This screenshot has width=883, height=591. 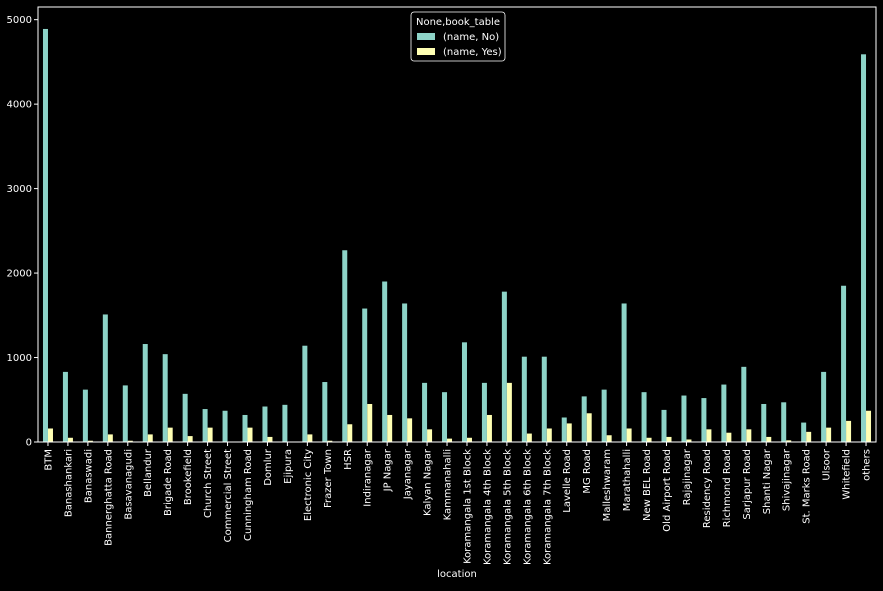 What do you see at coordinates (19, 20) in the screenshot?
I see `y-tick-label: 5000` at bounding box center [19, 20].